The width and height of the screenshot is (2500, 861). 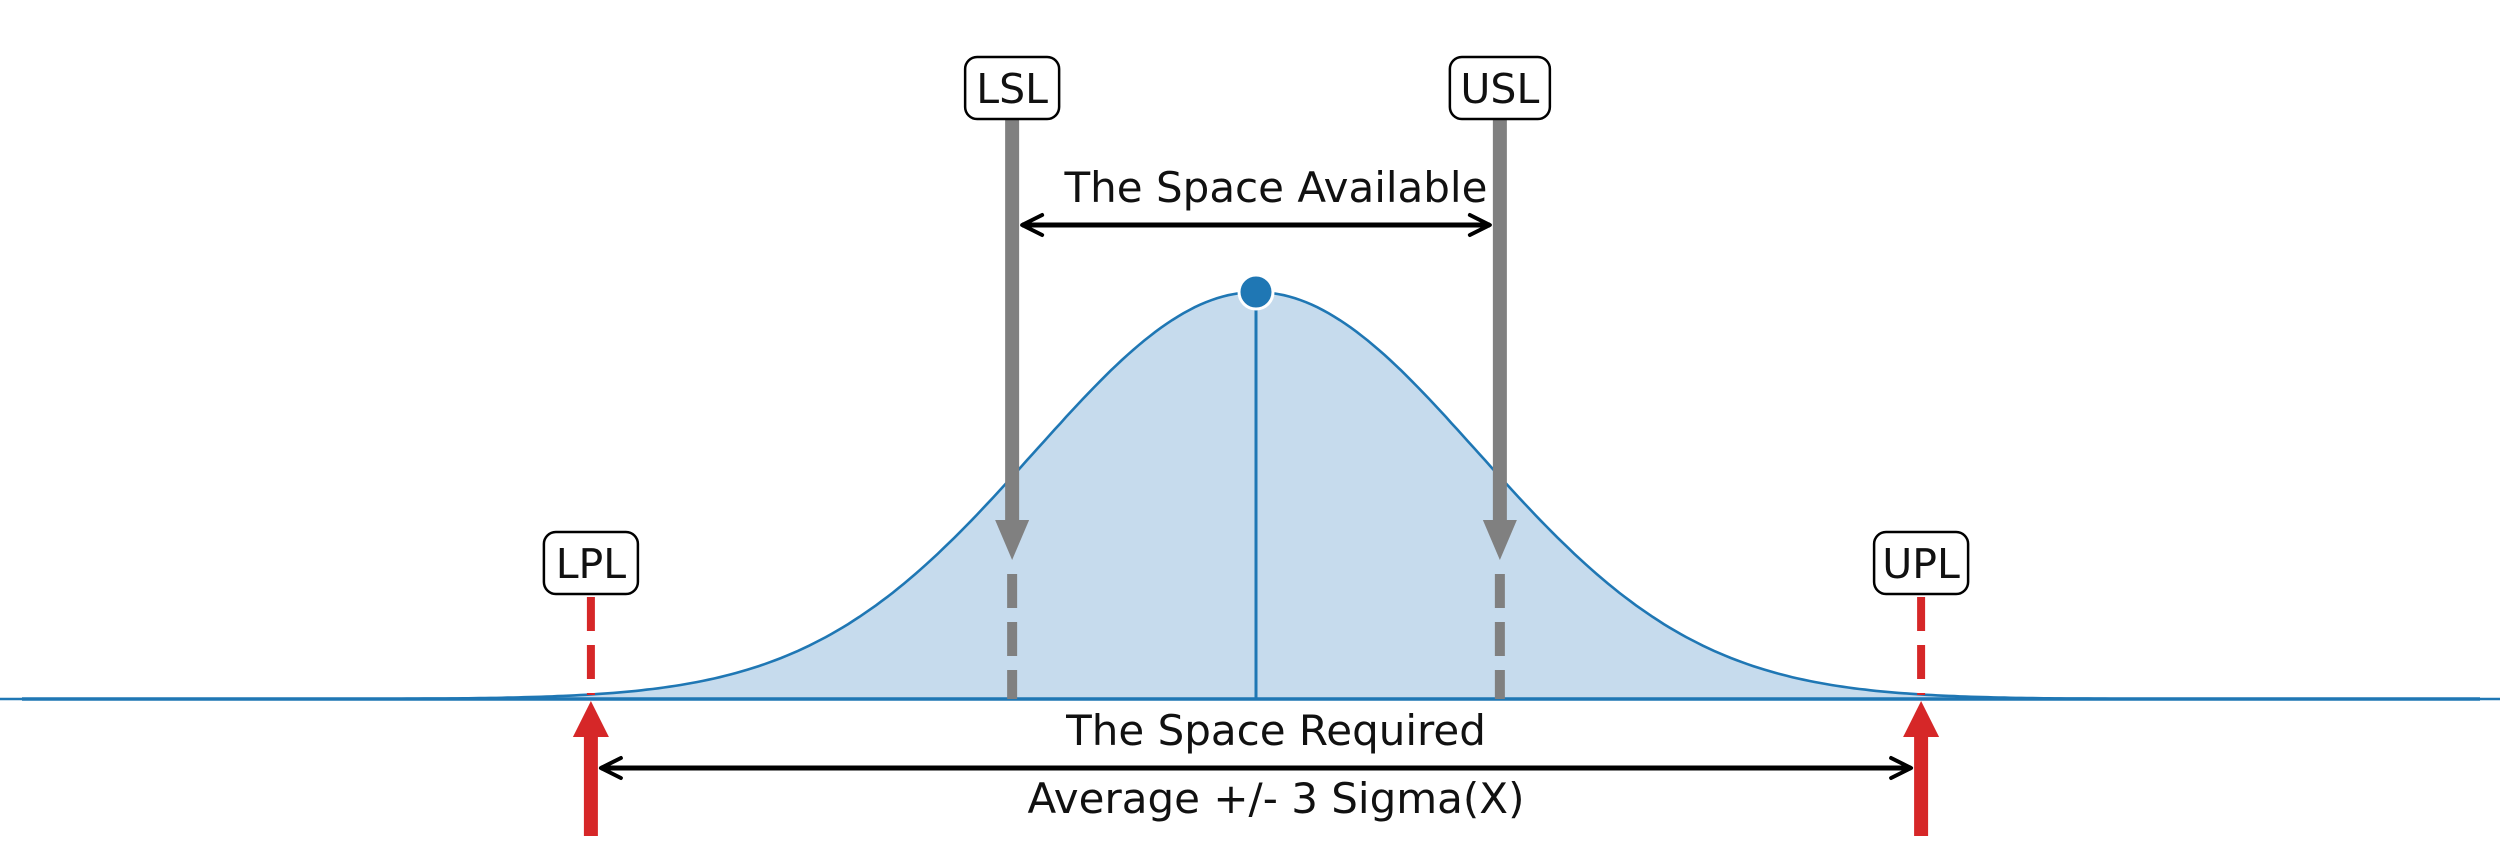 I want to click on lsl-label-box, so click(x=1012, y=88).